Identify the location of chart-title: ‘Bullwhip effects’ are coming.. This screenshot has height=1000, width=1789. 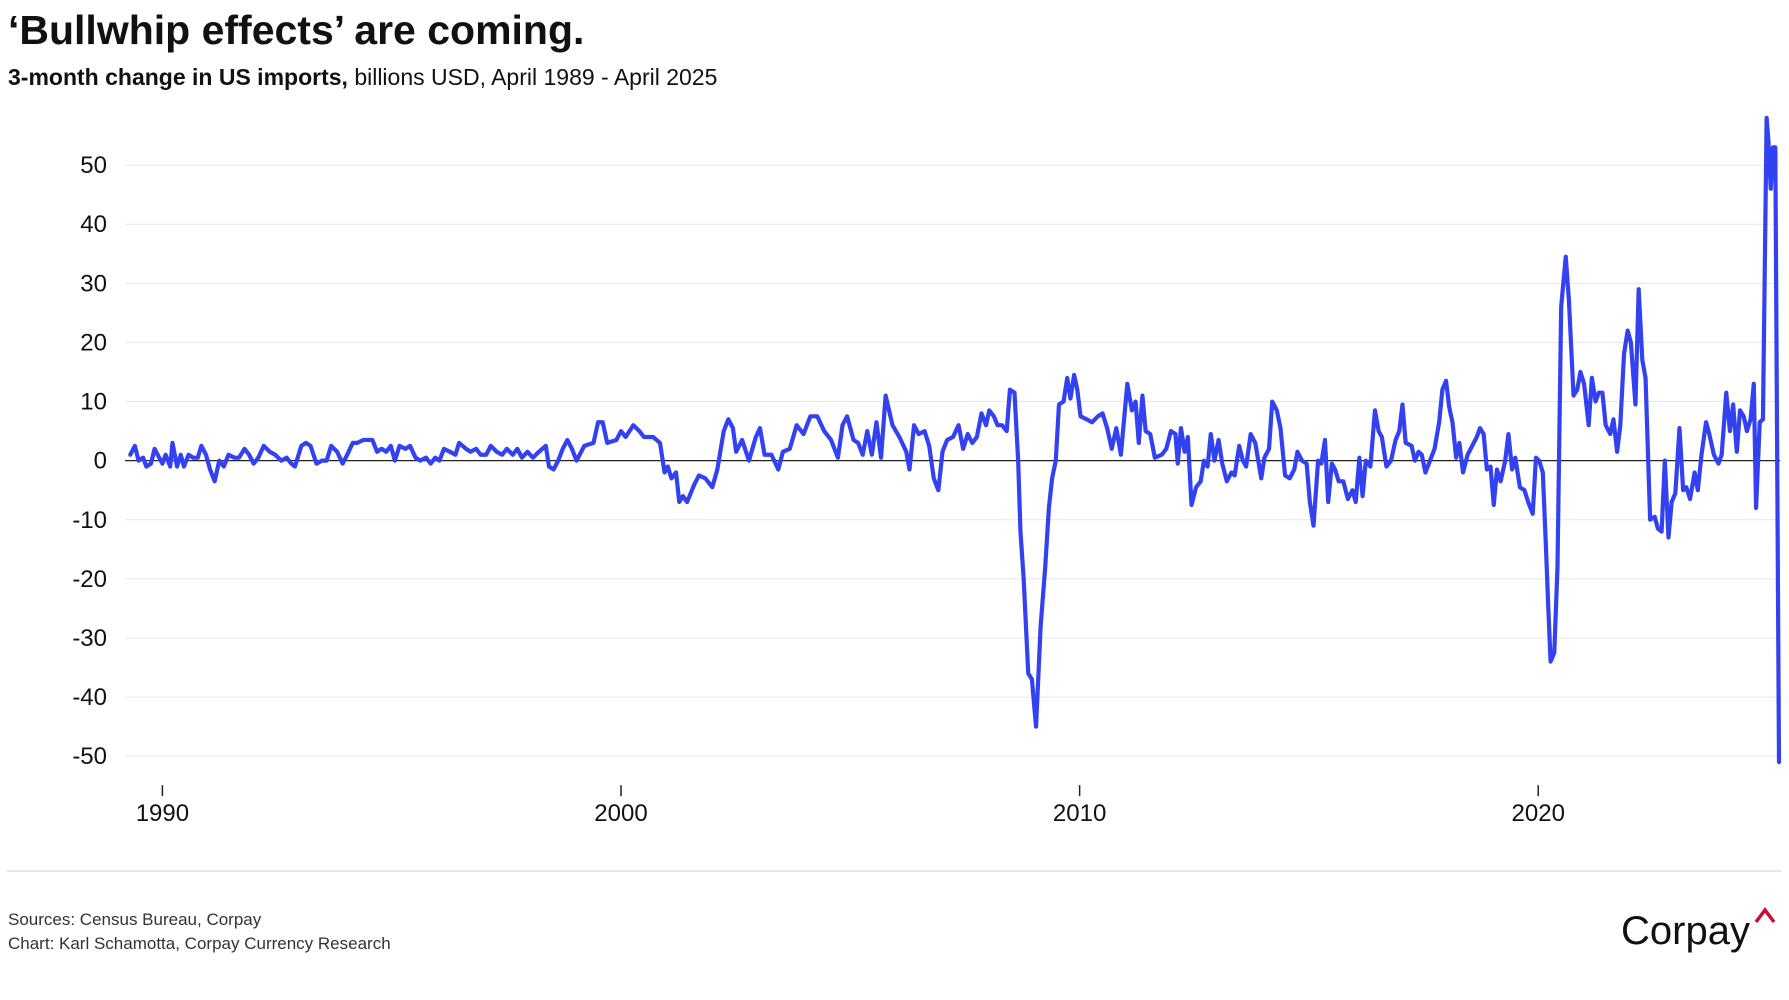
(296, 30).